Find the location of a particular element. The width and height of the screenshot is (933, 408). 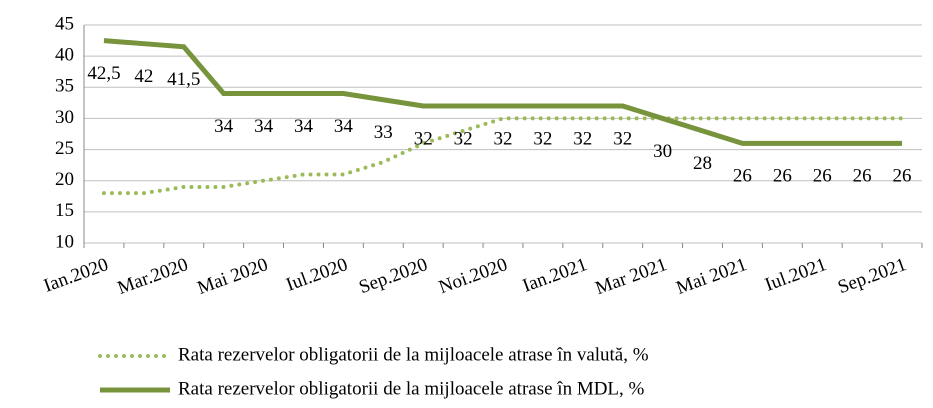

x-tick-label: Iul.2020 is located at coordinates (316, 275).